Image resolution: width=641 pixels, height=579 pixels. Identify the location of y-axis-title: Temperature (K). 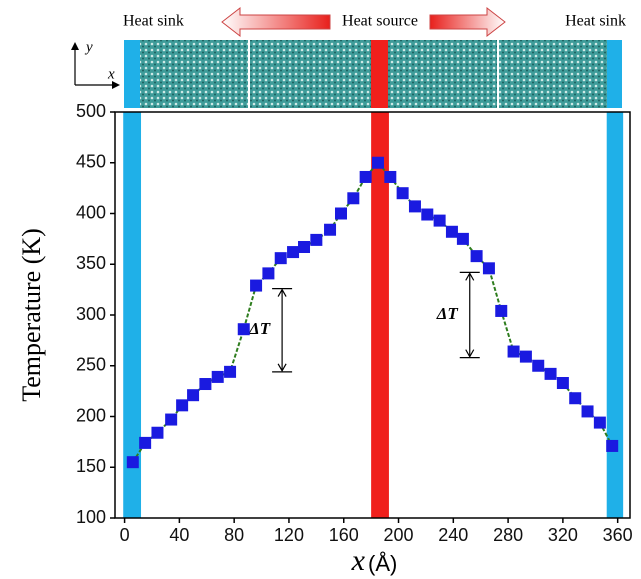
(31, 315).